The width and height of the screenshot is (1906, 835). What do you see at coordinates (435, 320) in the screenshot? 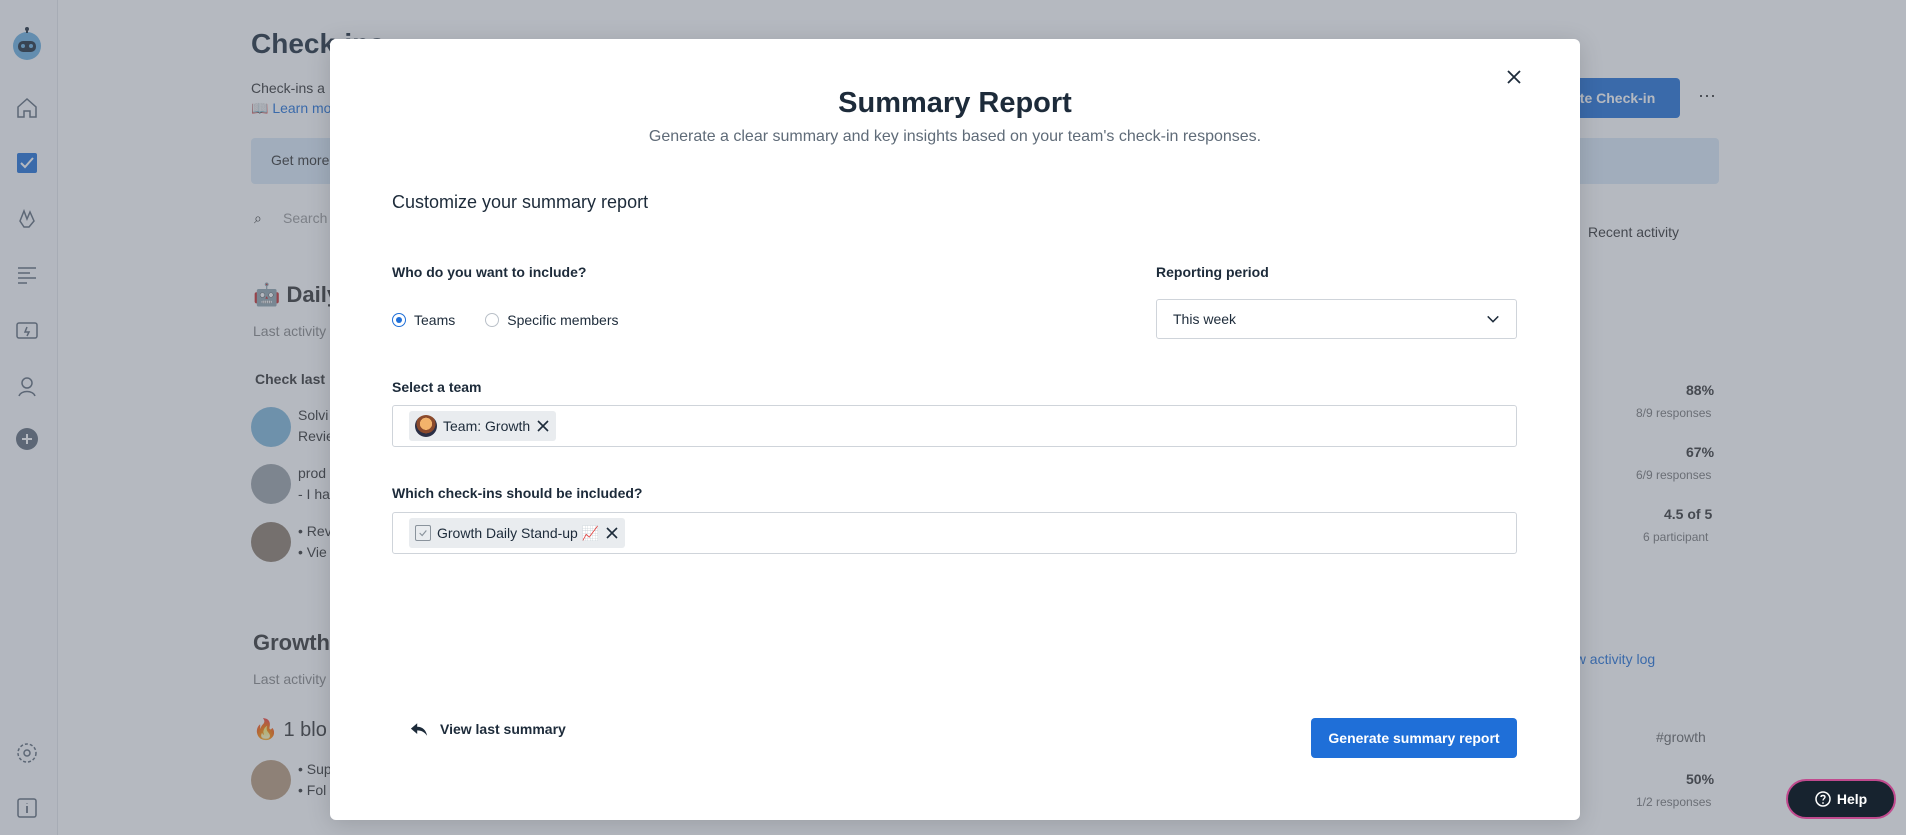
I see `radio-teams-label: Teams` at bounding box center [435, 320].